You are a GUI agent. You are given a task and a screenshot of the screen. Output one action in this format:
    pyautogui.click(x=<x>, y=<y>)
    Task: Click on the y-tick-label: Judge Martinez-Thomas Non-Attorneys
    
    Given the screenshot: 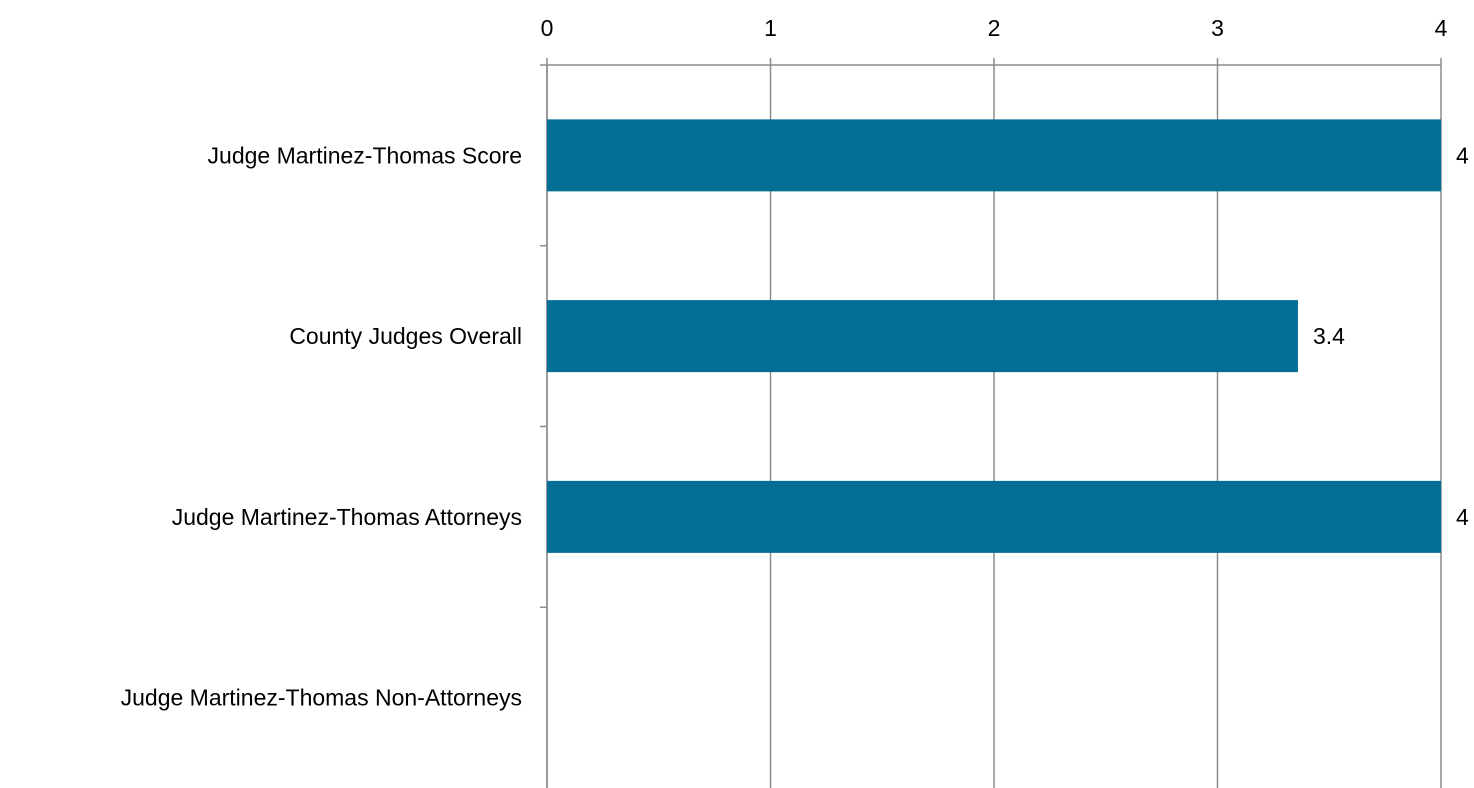 What is the action you would take?
    pyautogui.click(x=321, y=698)
    